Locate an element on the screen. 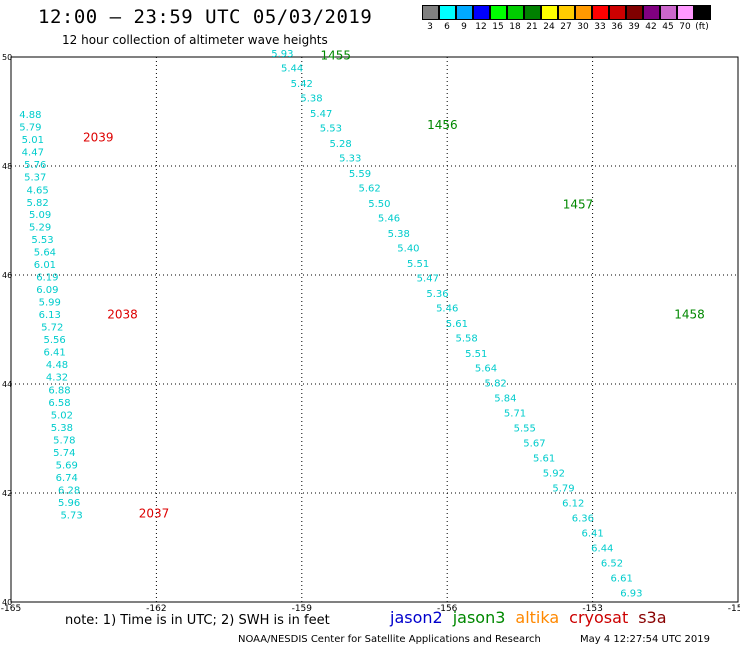 Image resolution: width=740 pixels, height=650 pixels. credit-timestamp: May 4 12:27:54 UTC 2019 is located at coordinates (645, 639).